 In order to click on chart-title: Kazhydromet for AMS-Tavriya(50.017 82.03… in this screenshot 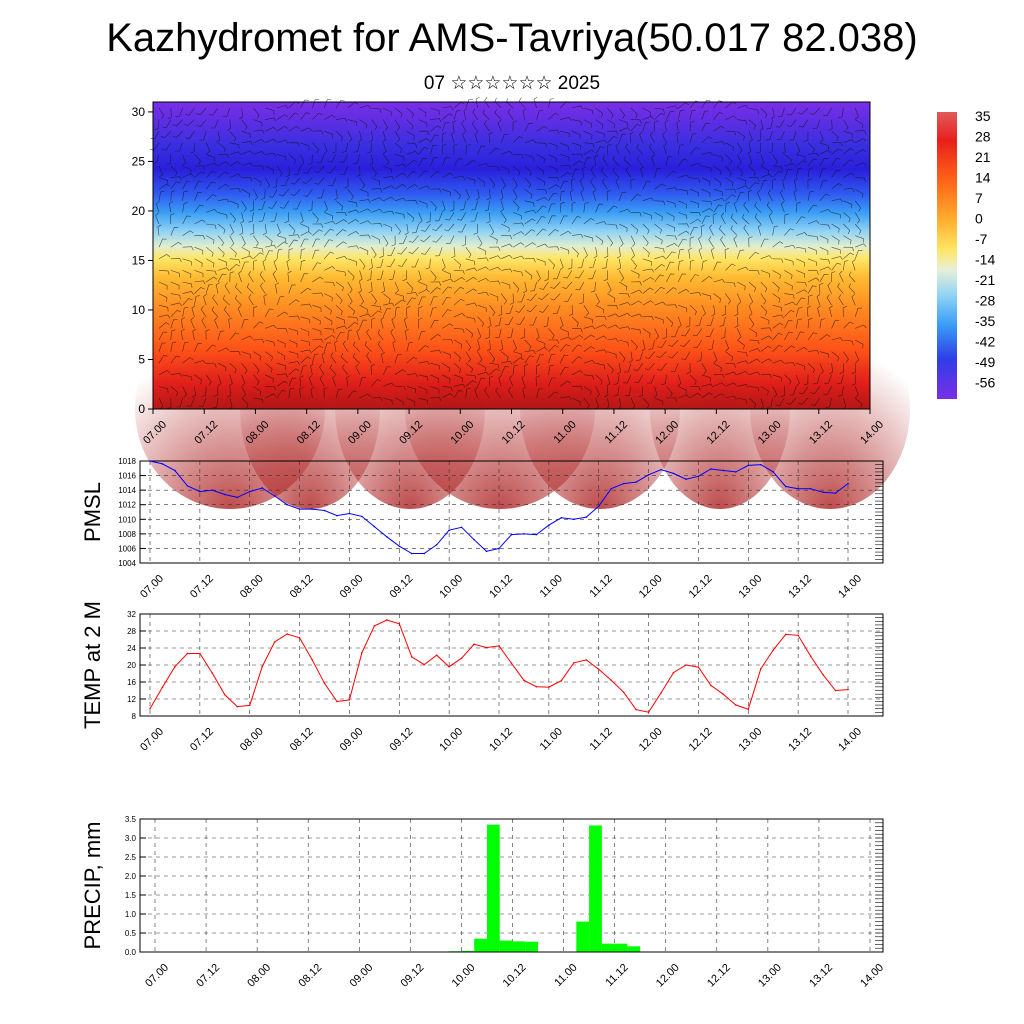, I will do `click(512, 38)`.